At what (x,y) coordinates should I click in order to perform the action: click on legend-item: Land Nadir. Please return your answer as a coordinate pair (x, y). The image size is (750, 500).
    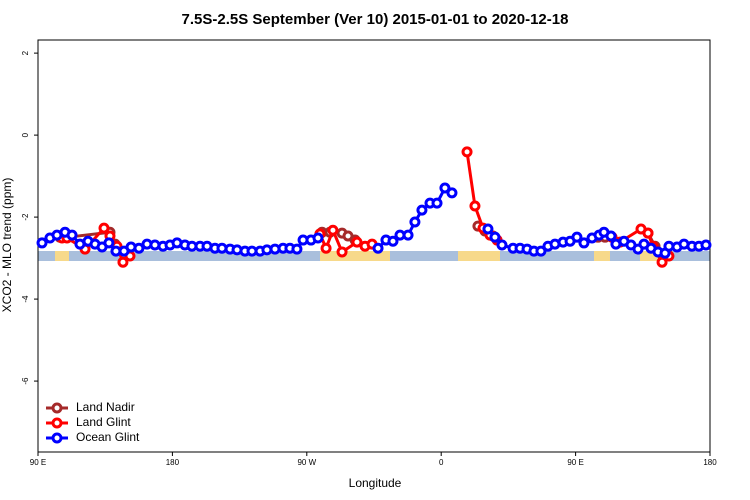
    Looking at the image, I should click on (90, 407).